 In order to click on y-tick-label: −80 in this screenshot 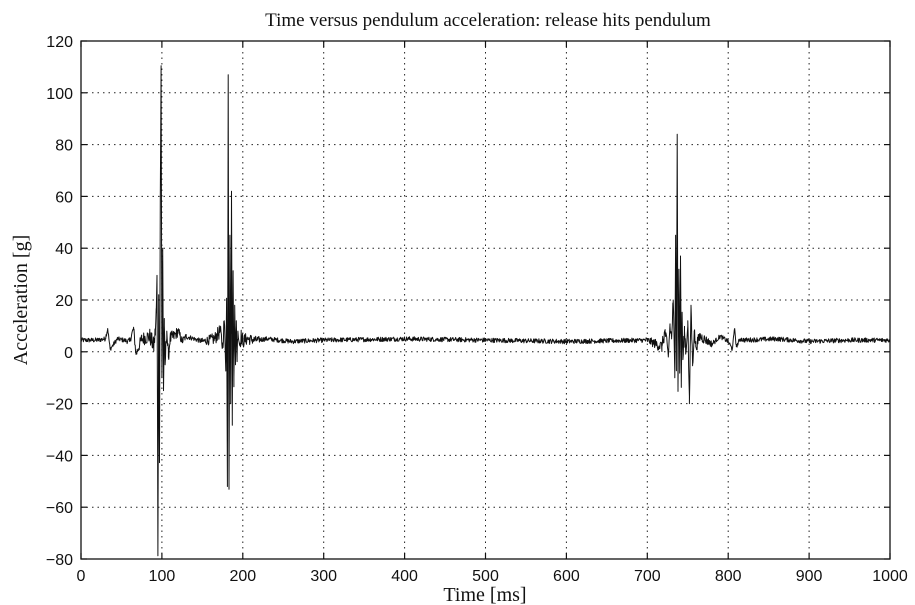, I will do `click(59, 560)`.